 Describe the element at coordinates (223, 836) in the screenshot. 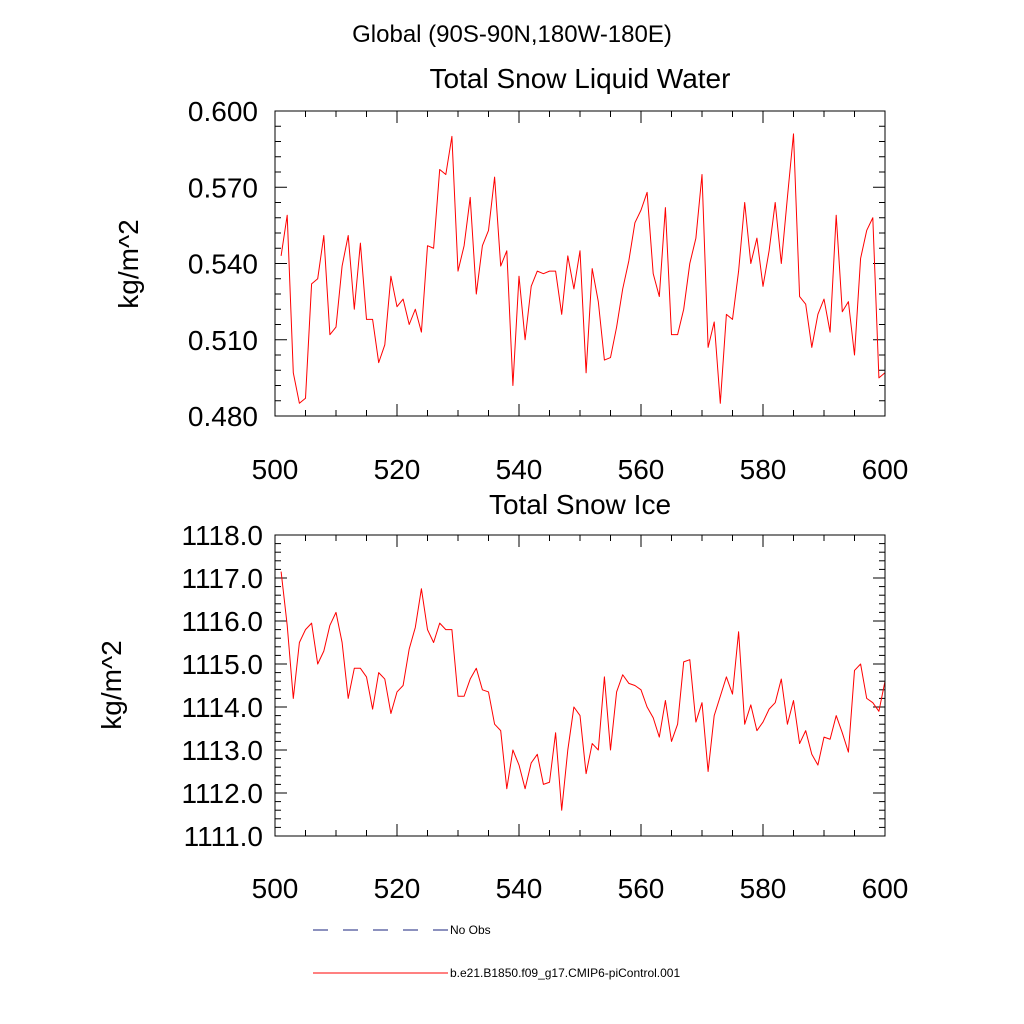

I see `y-tick-label: 1111.0` at that location.